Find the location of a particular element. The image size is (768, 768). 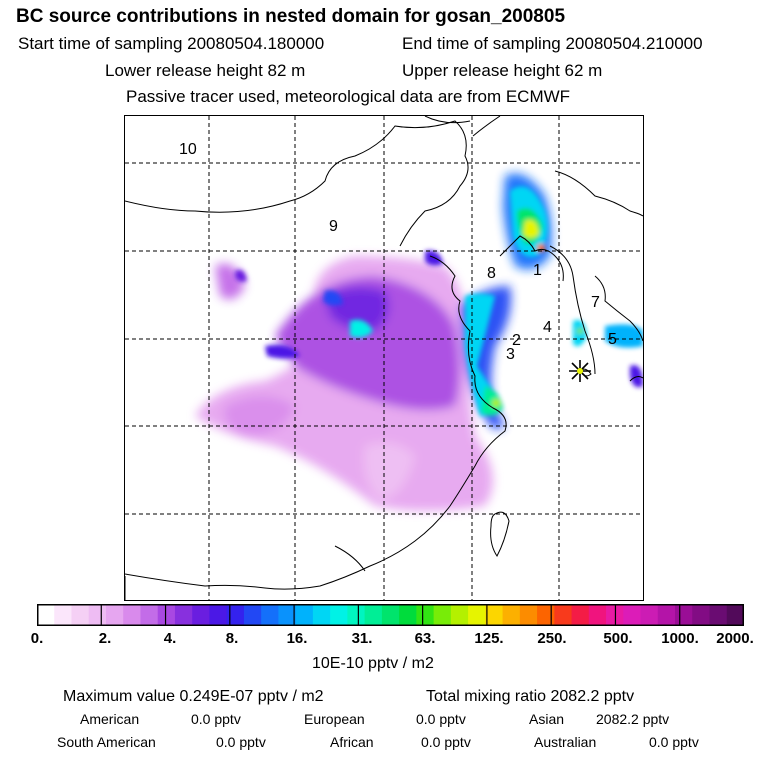

african-value: 0.0 pptv is located at coordinates (446, 742).